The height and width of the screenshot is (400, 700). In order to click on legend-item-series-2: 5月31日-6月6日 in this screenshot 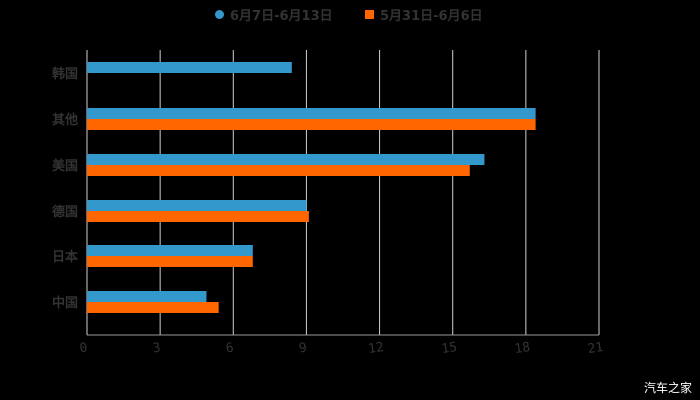, I will do `click(424, 14)`.